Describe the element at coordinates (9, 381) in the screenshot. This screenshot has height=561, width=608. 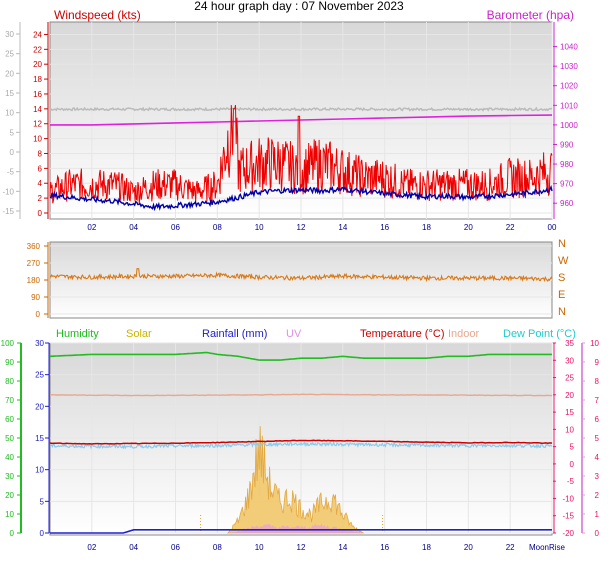
I see `tick-label: 80` at that location.